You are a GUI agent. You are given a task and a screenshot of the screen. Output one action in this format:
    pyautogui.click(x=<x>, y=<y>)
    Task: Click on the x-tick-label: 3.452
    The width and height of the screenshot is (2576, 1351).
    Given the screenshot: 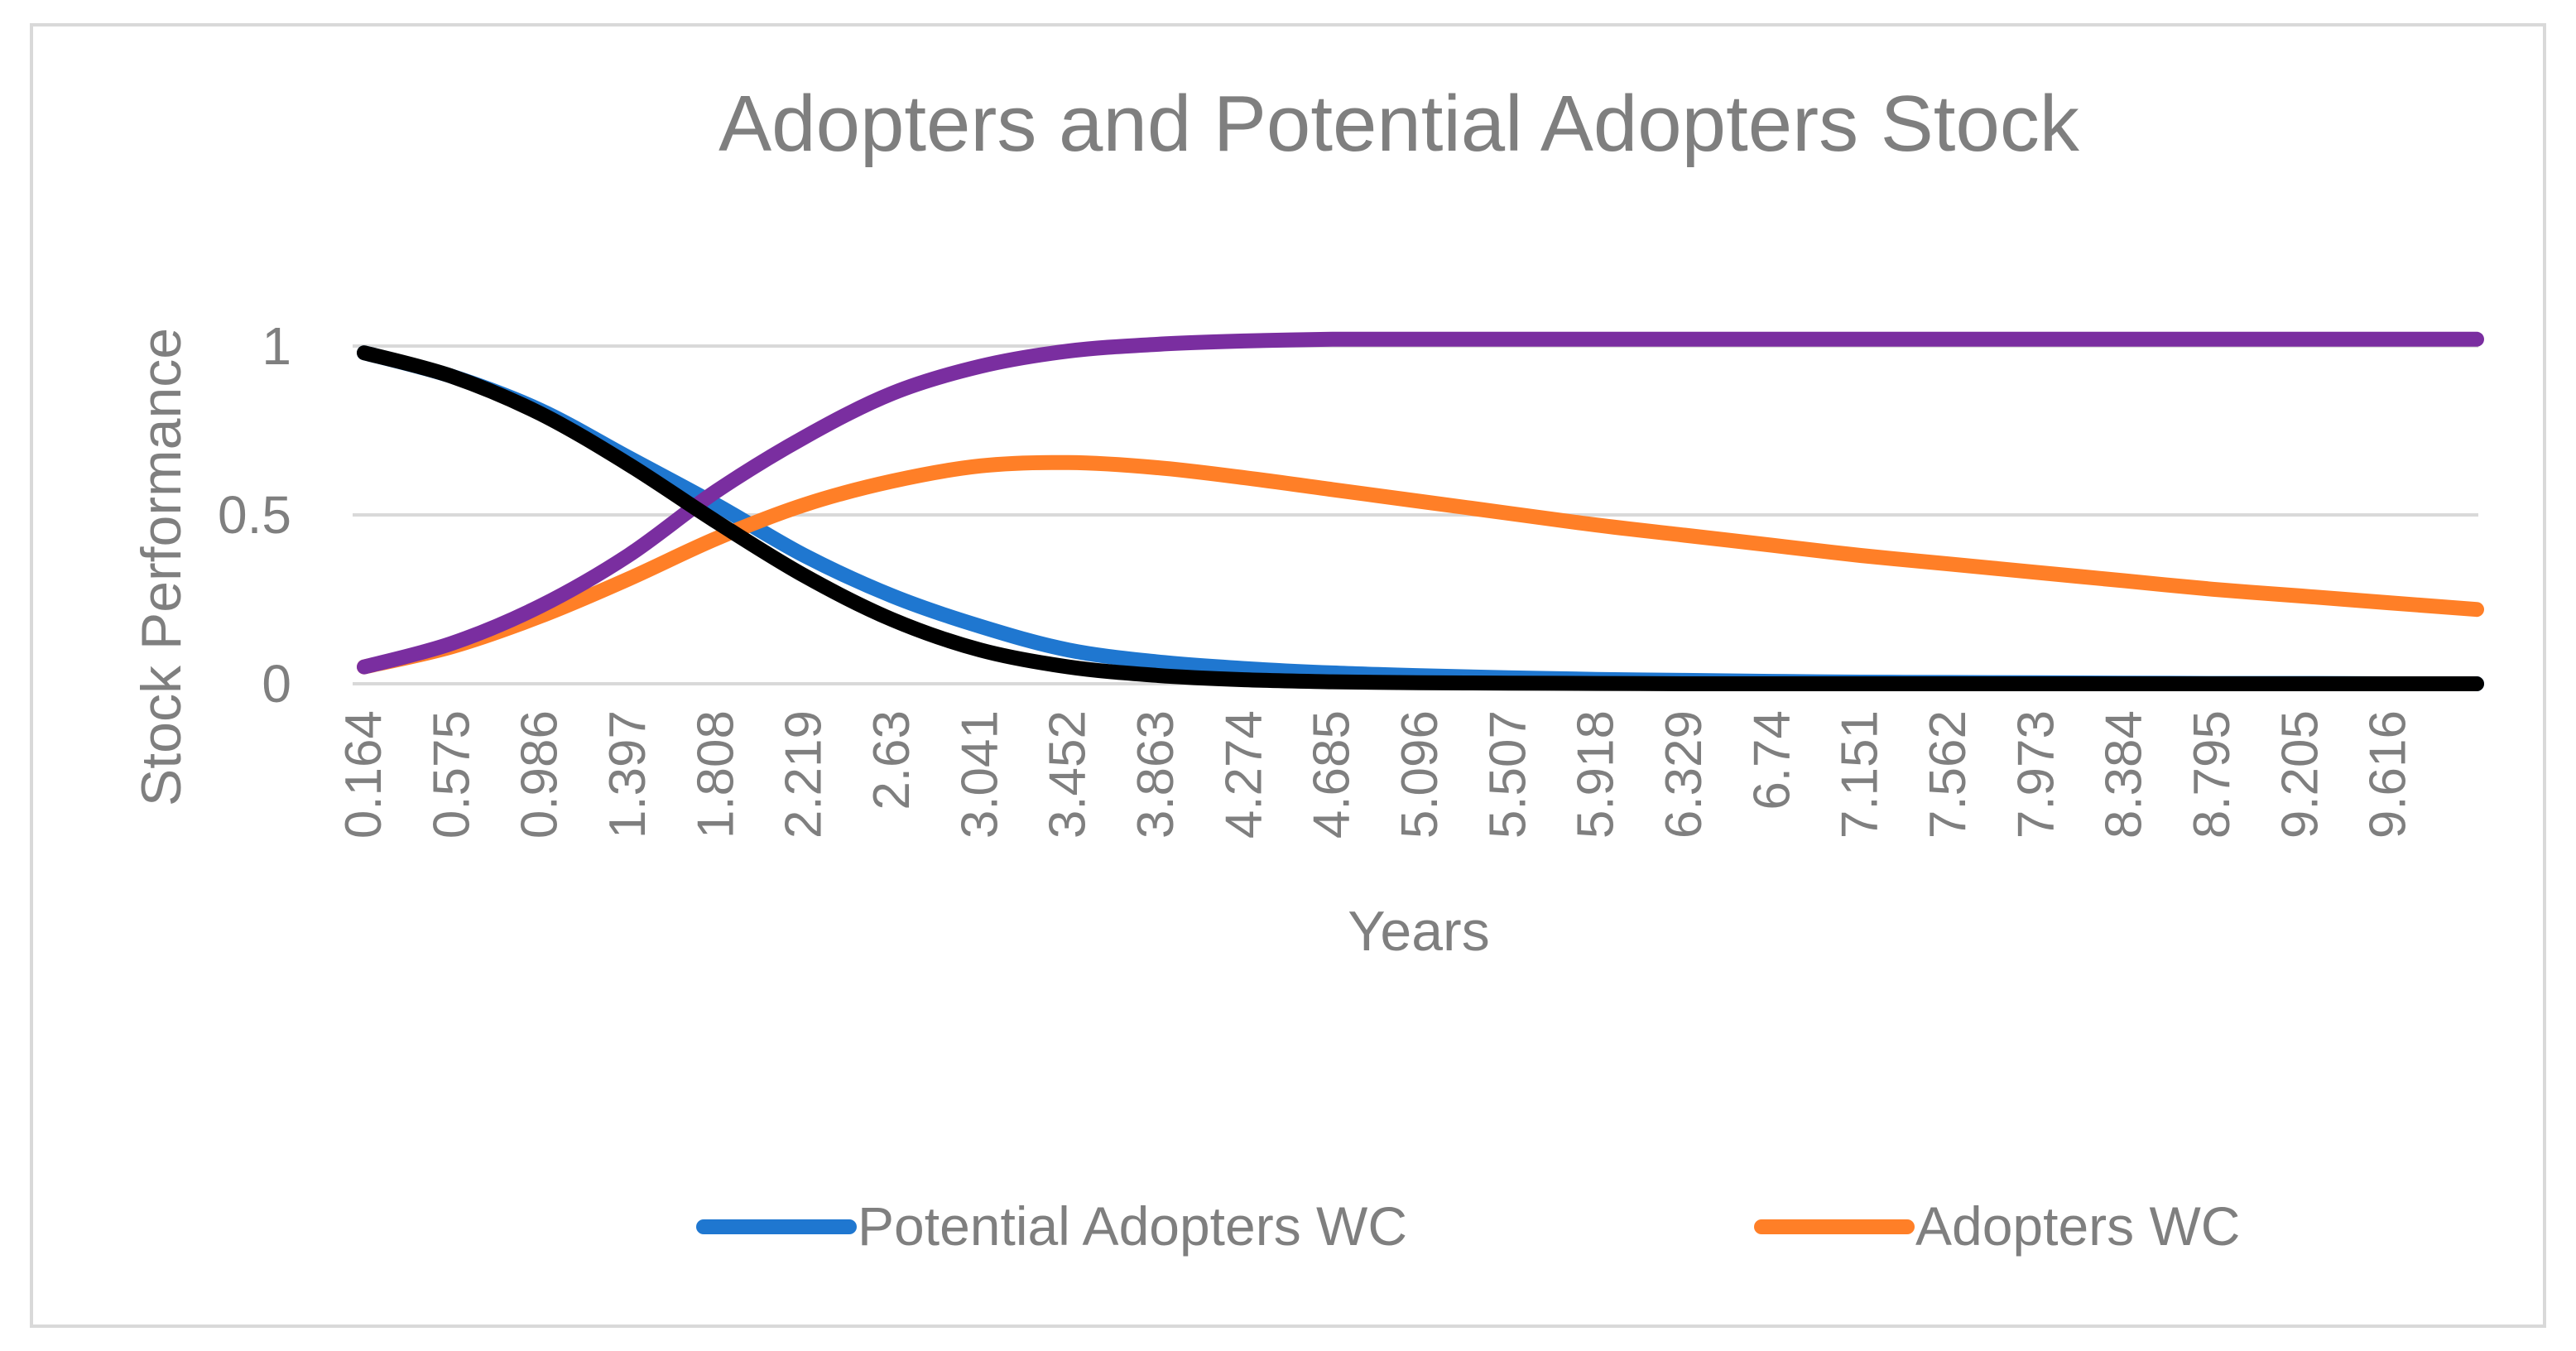 What is the action you would take?
    pyautogui.click(x=1068, y=774)
    